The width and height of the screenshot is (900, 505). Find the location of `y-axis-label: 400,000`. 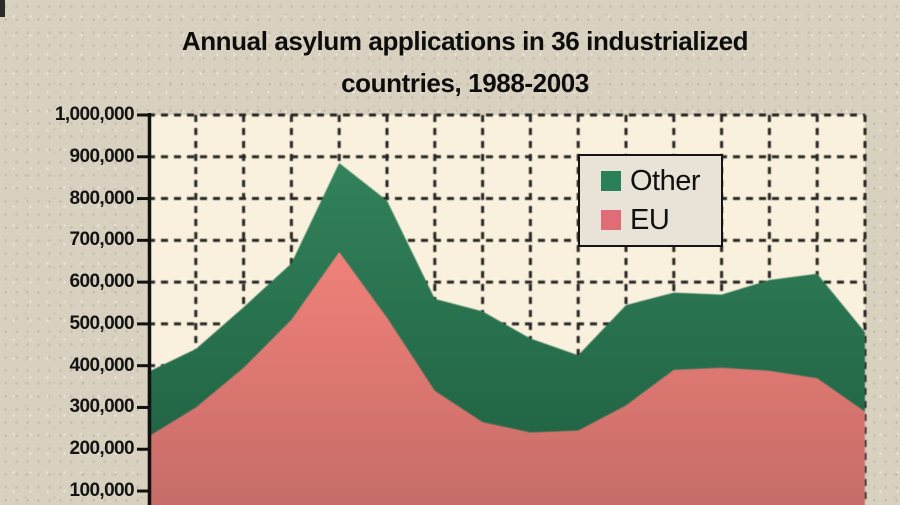

y-axis-label: 400,000 is located at coordinates (102, 365).